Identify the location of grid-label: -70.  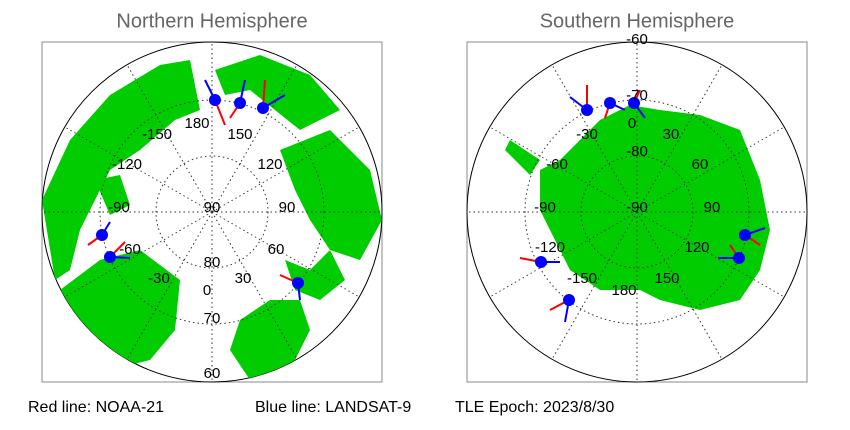
(637, 95).